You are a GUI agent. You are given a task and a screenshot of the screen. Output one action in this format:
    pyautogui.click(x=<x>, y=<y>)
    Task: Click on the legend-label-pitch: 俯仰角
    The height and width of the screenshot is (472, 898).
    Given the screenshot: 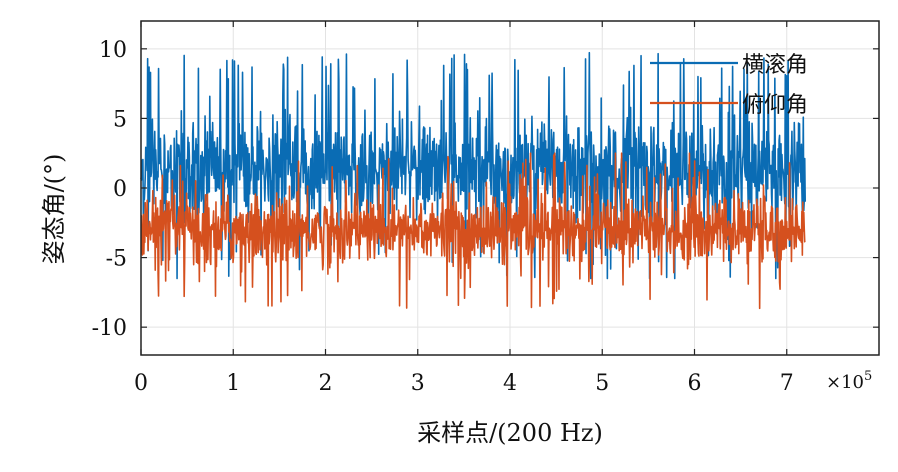 What is the action you would take?
    pyautogui.click(x=775, y=105)
    